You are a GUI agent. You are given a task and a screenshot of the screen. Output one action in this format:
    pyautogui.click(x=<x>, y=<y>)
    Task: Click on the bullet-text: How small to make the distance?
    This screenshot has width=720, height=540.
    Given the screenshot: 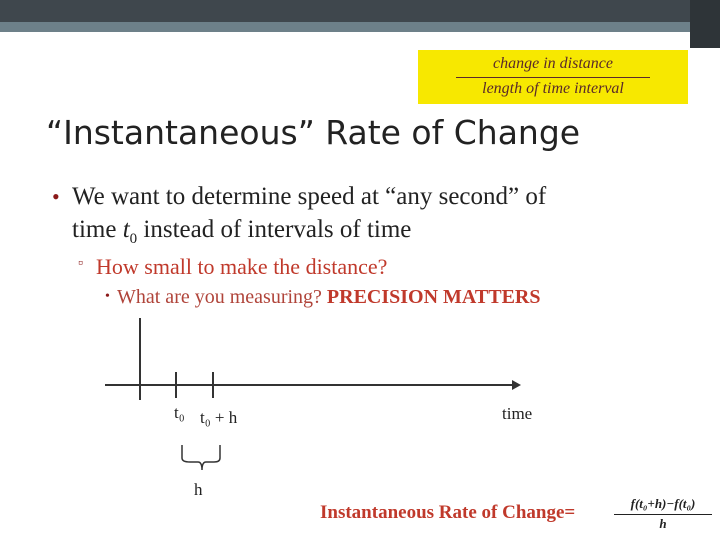 What is the action you would take?
    pyautogui.click(x=242, y=266)
    